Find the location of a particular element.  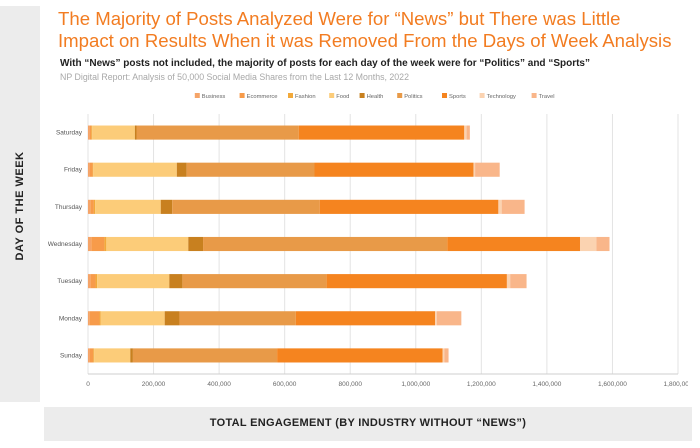

legend-label: Sports is located at coordinates (457, 97).